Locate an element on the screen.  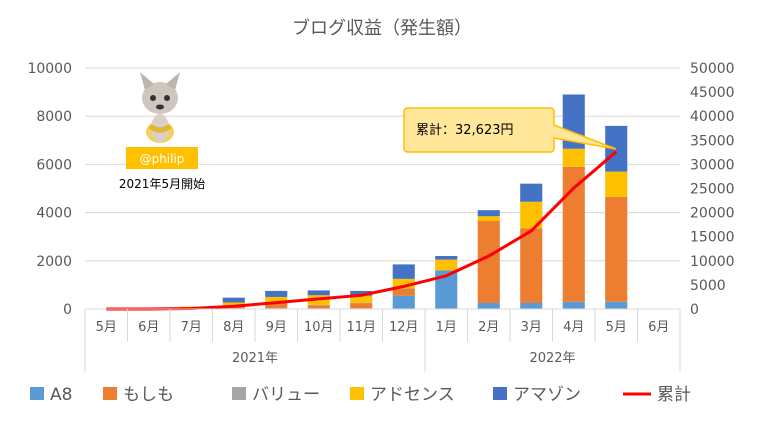
y-right-tick-label: 50000 is located at coordinates (712, 69).